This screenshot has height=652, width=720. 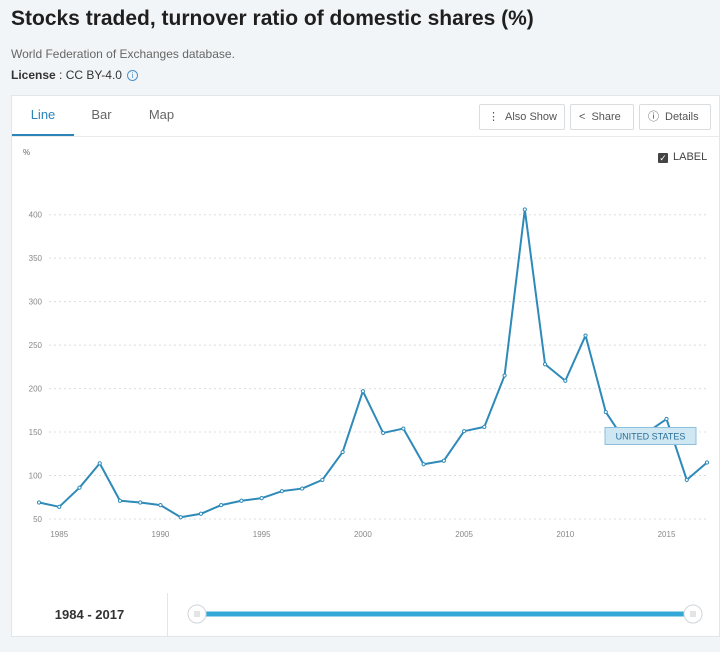 I want to click on year-range-text: 1984 - 2017, so click(x=90, y=614).